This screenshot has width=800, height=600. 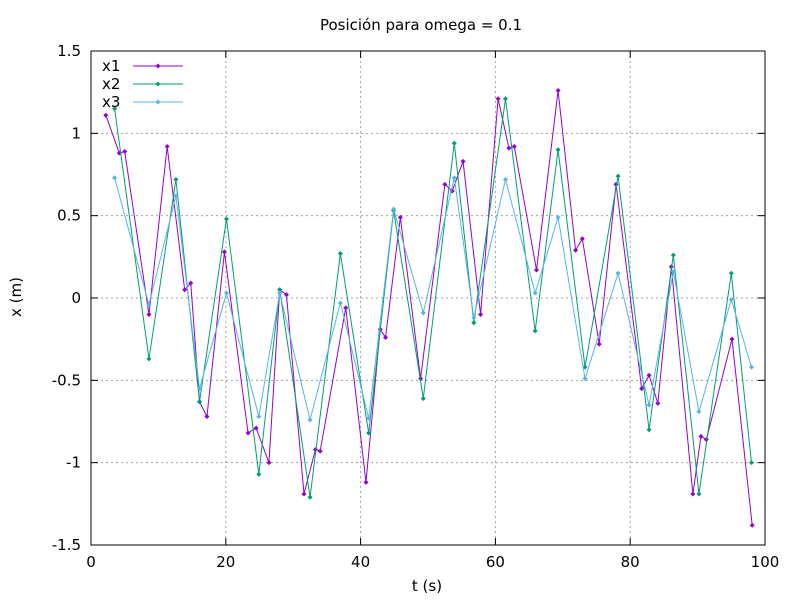 I want to click on y-tick-label: 0, so click(x=76, y=298).